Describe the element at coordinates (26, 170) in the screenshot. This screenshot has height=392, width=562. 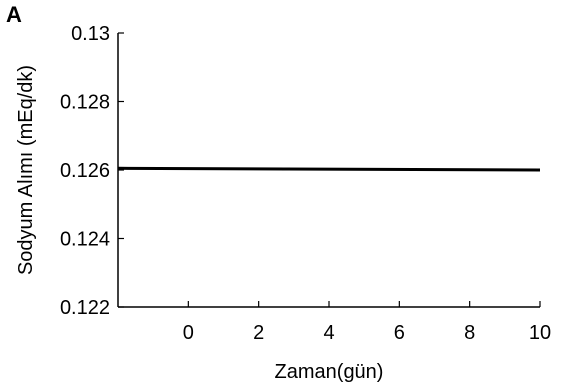
I see `y-axis-title: Sodyum Alımı (mEq/dk)` at that location.